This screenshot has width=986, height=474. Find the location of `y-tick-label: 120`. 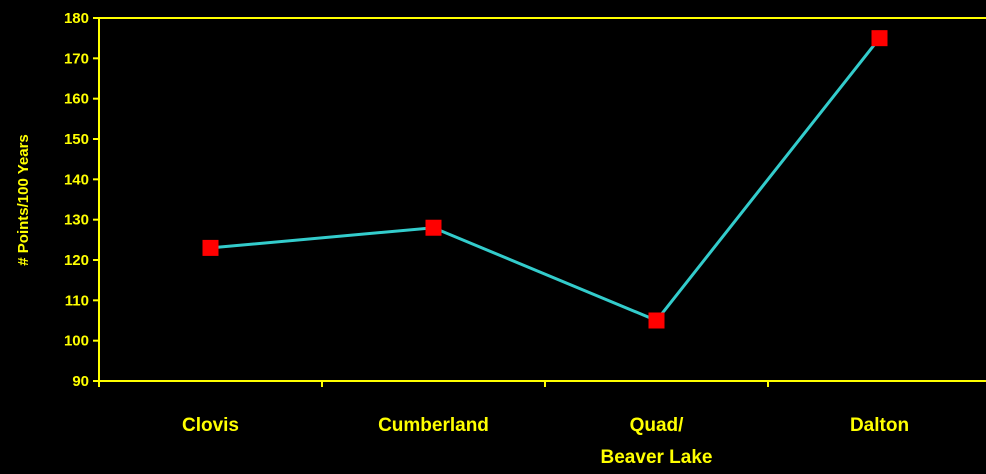

y-tick-label: 120 is located at coordinates (76, 260).